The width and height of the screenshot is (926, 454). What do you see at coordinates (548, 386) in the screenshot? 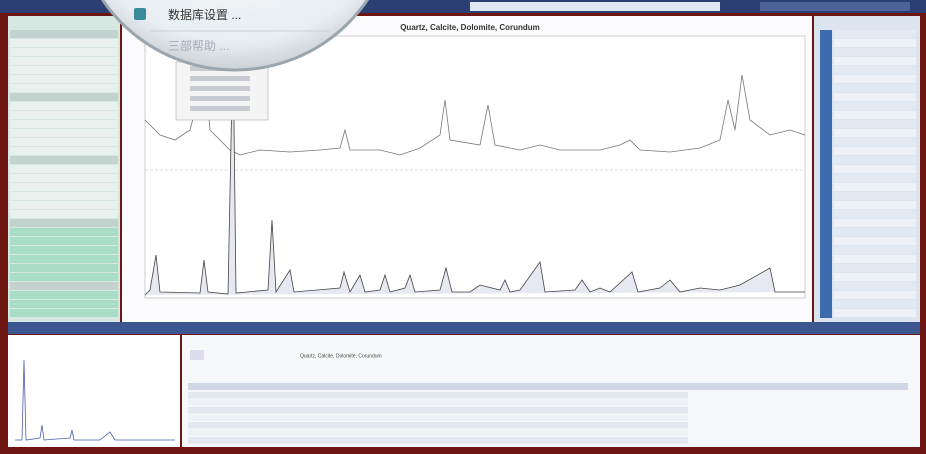
I see `table-header` at bounding box center [548, 386].